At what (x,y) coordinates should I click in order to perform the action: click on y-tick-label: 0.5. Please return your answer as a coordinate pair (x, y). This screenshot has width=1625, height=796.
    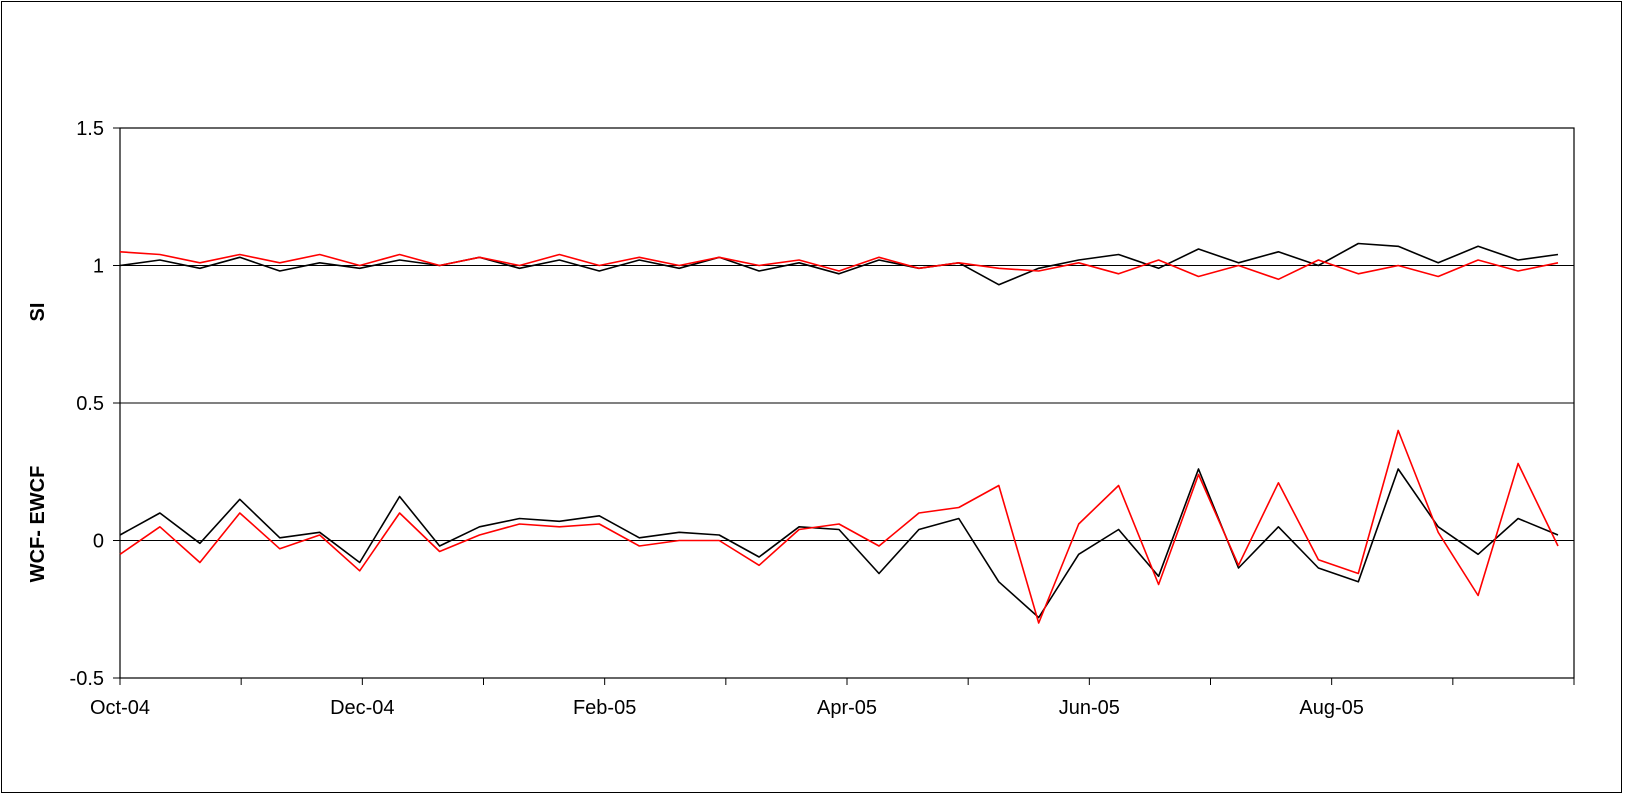
    Looking at the image, I should click on (90, 404).